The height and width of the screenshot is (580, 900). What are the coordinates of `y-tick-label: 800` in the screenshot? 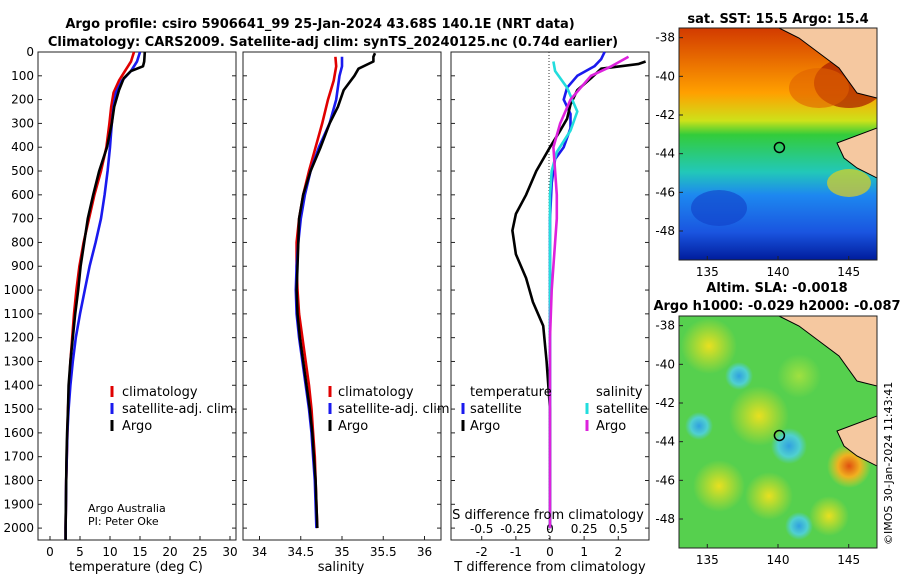 It's located at (22, 242).